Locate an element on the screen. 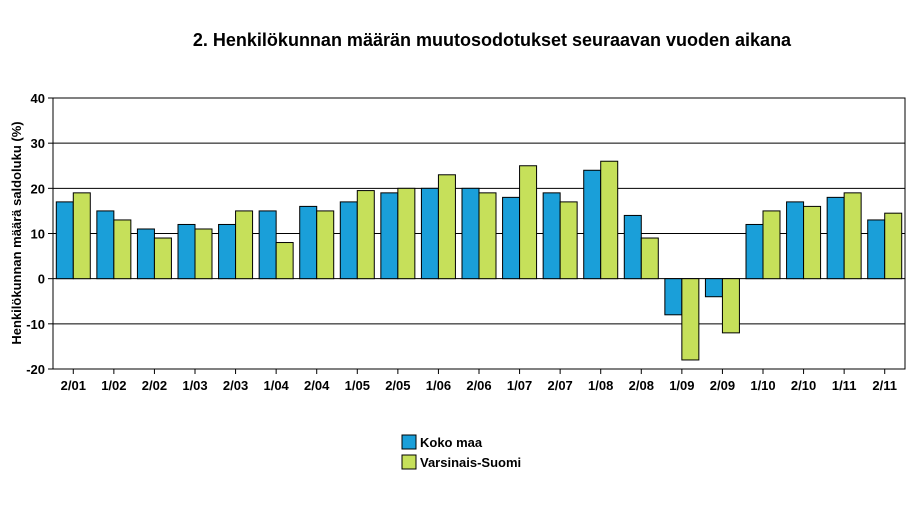 The image size is (922, 518). x-tick-label: 2/07 is located at coordinates (559, 385).